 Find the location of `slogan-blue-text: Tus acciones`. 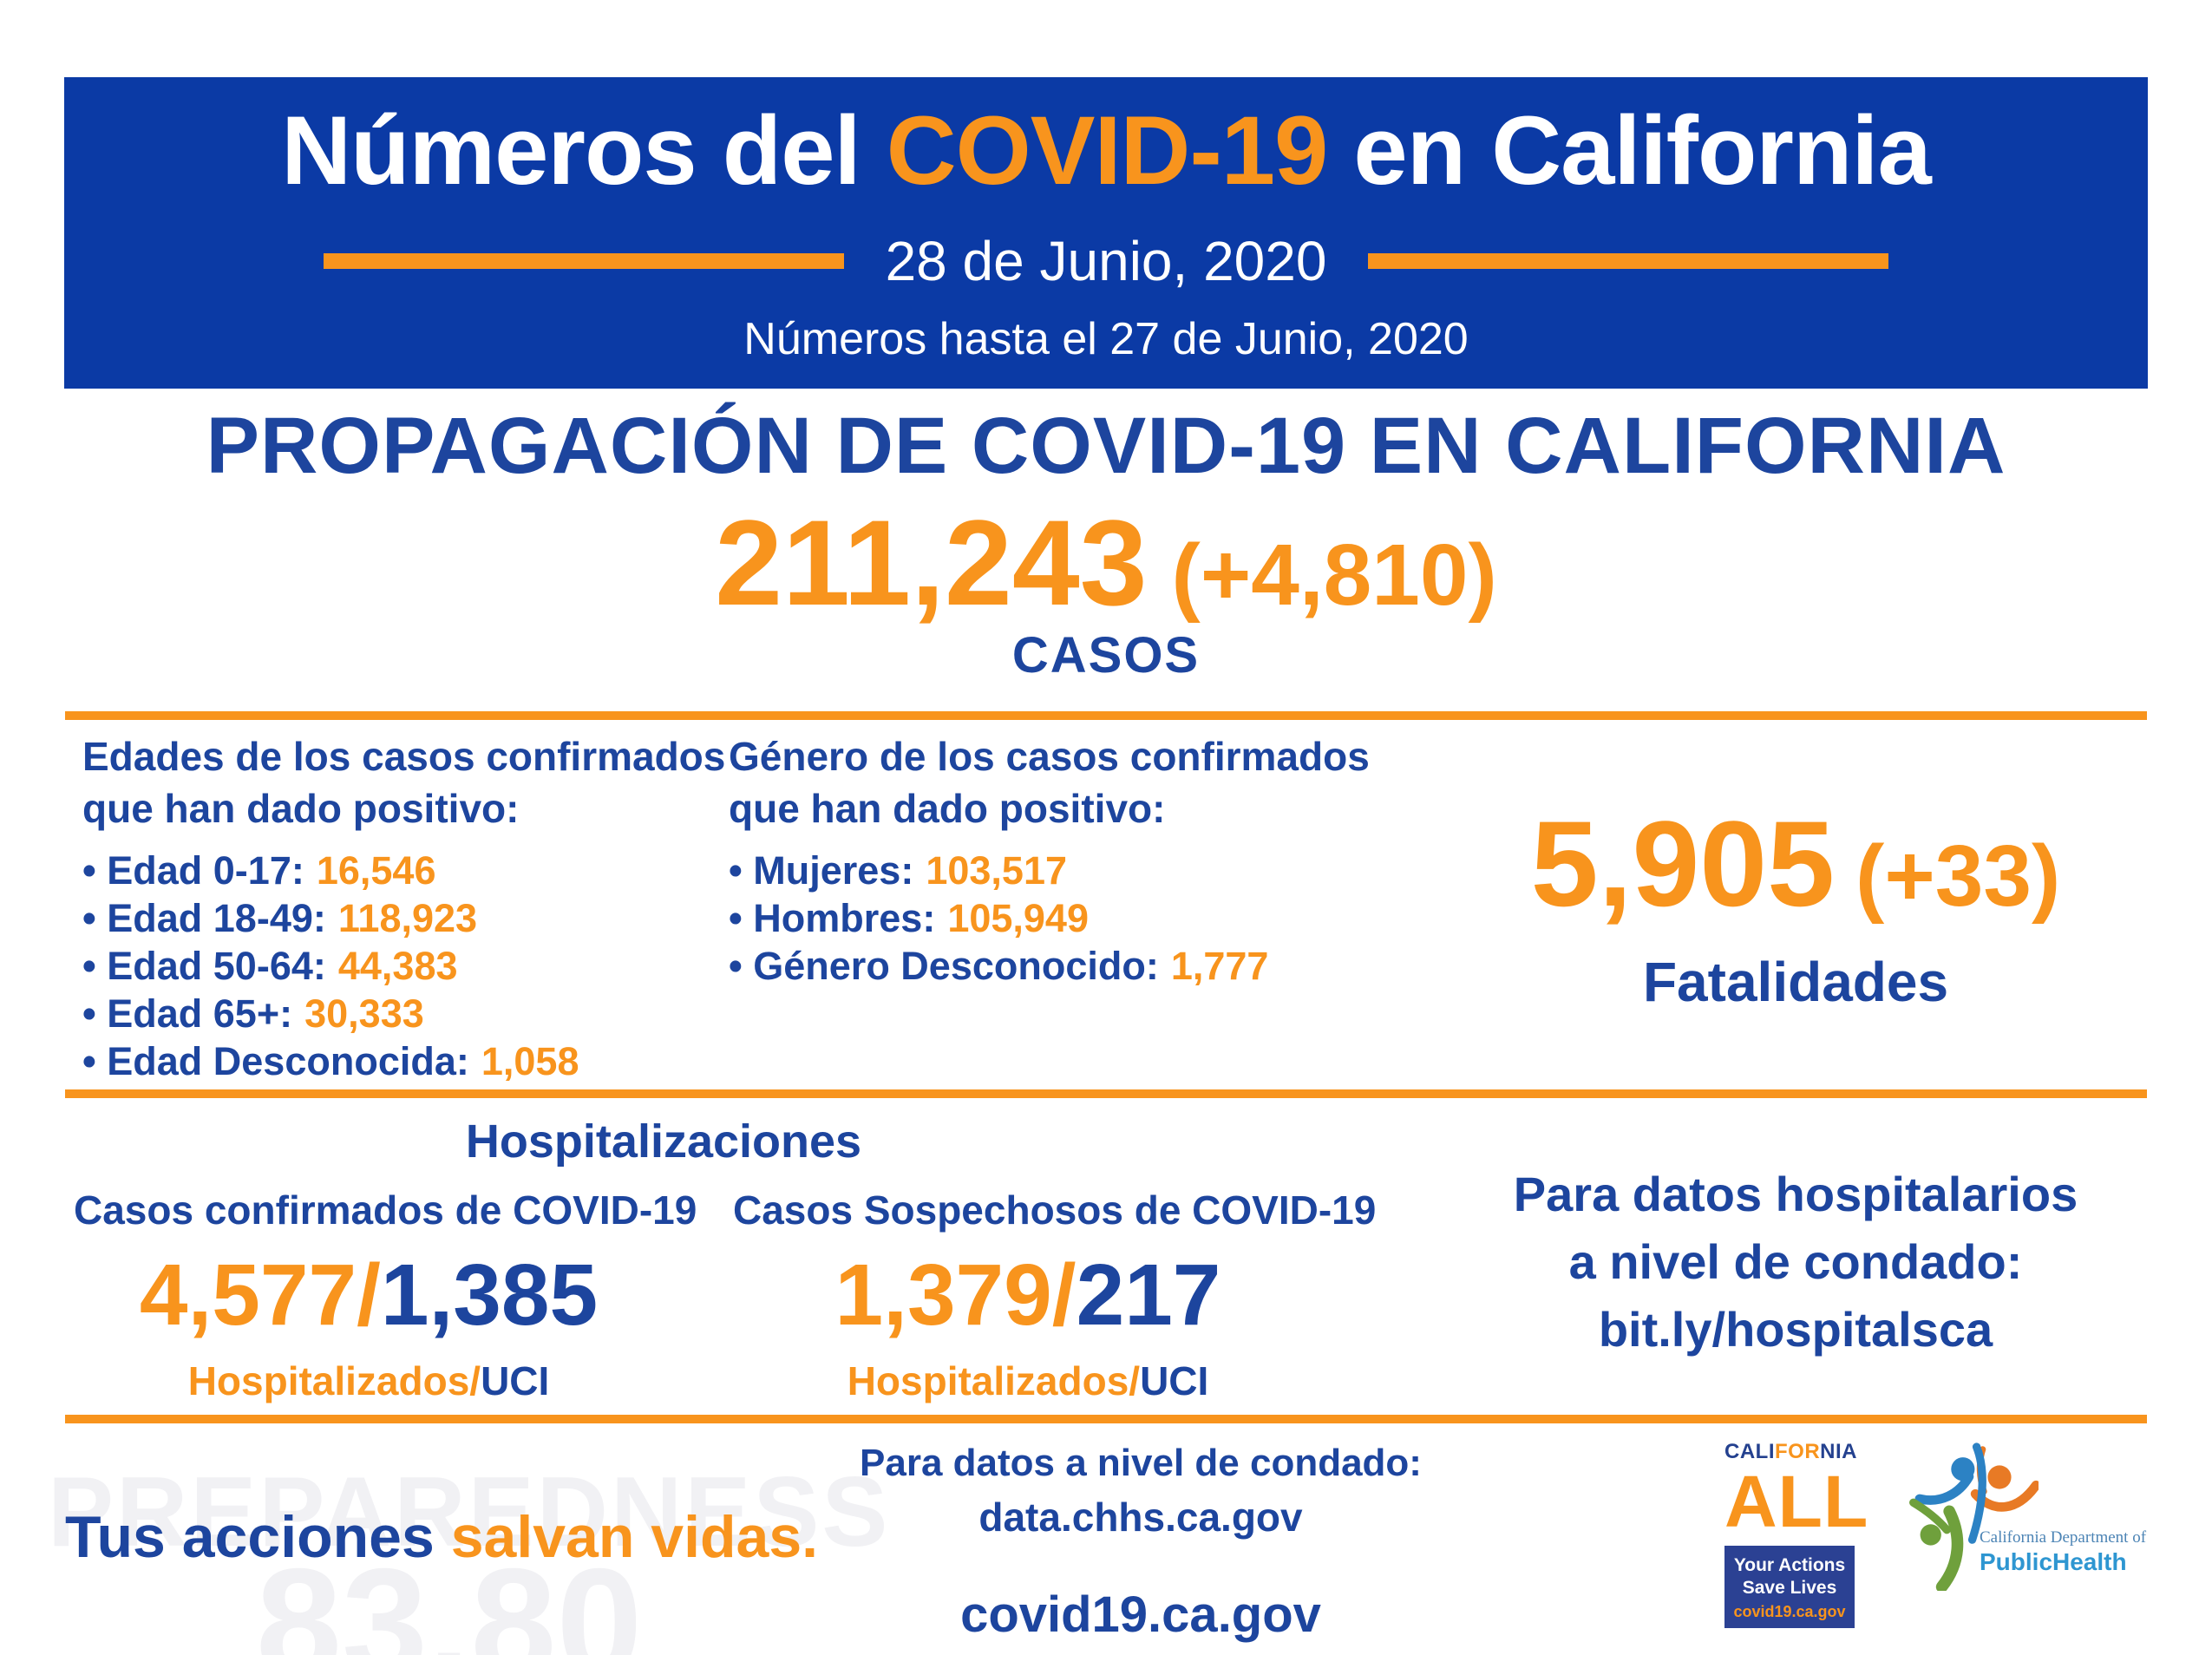

slogan-blue-text: Tus acciones is located at coordinates (258, 1537).